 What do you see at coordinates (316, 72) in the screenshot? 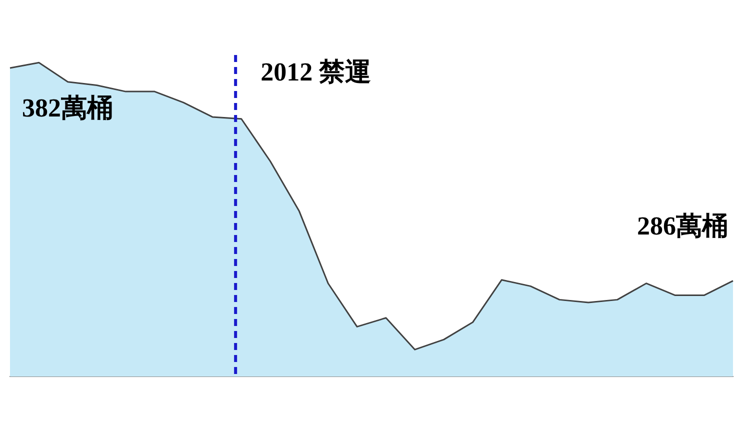
I see `annotation: 2012 禁運` at bounding box center [316, 72].